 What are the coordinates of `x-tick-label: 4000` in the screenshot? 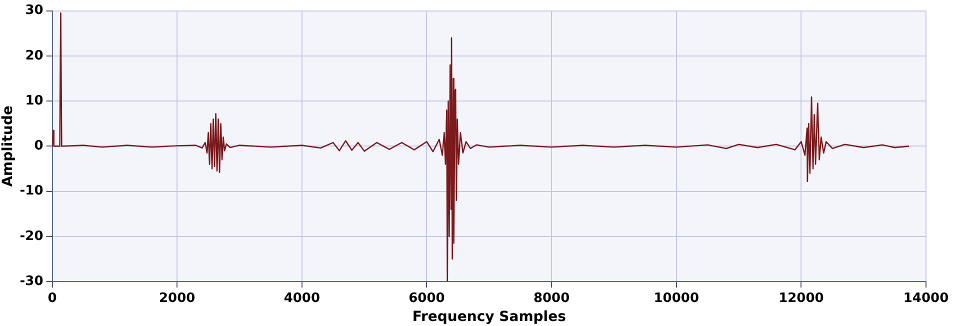 It's located at (302, 298).